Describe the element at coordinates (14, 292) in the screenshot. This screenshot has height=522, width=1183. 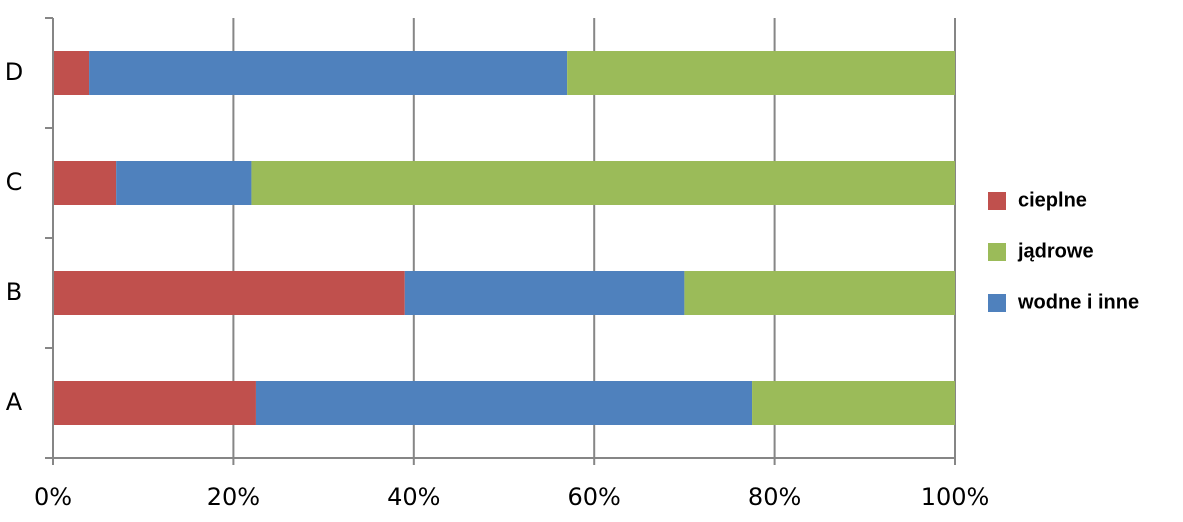
I see `y-tick-label: B` at that location.